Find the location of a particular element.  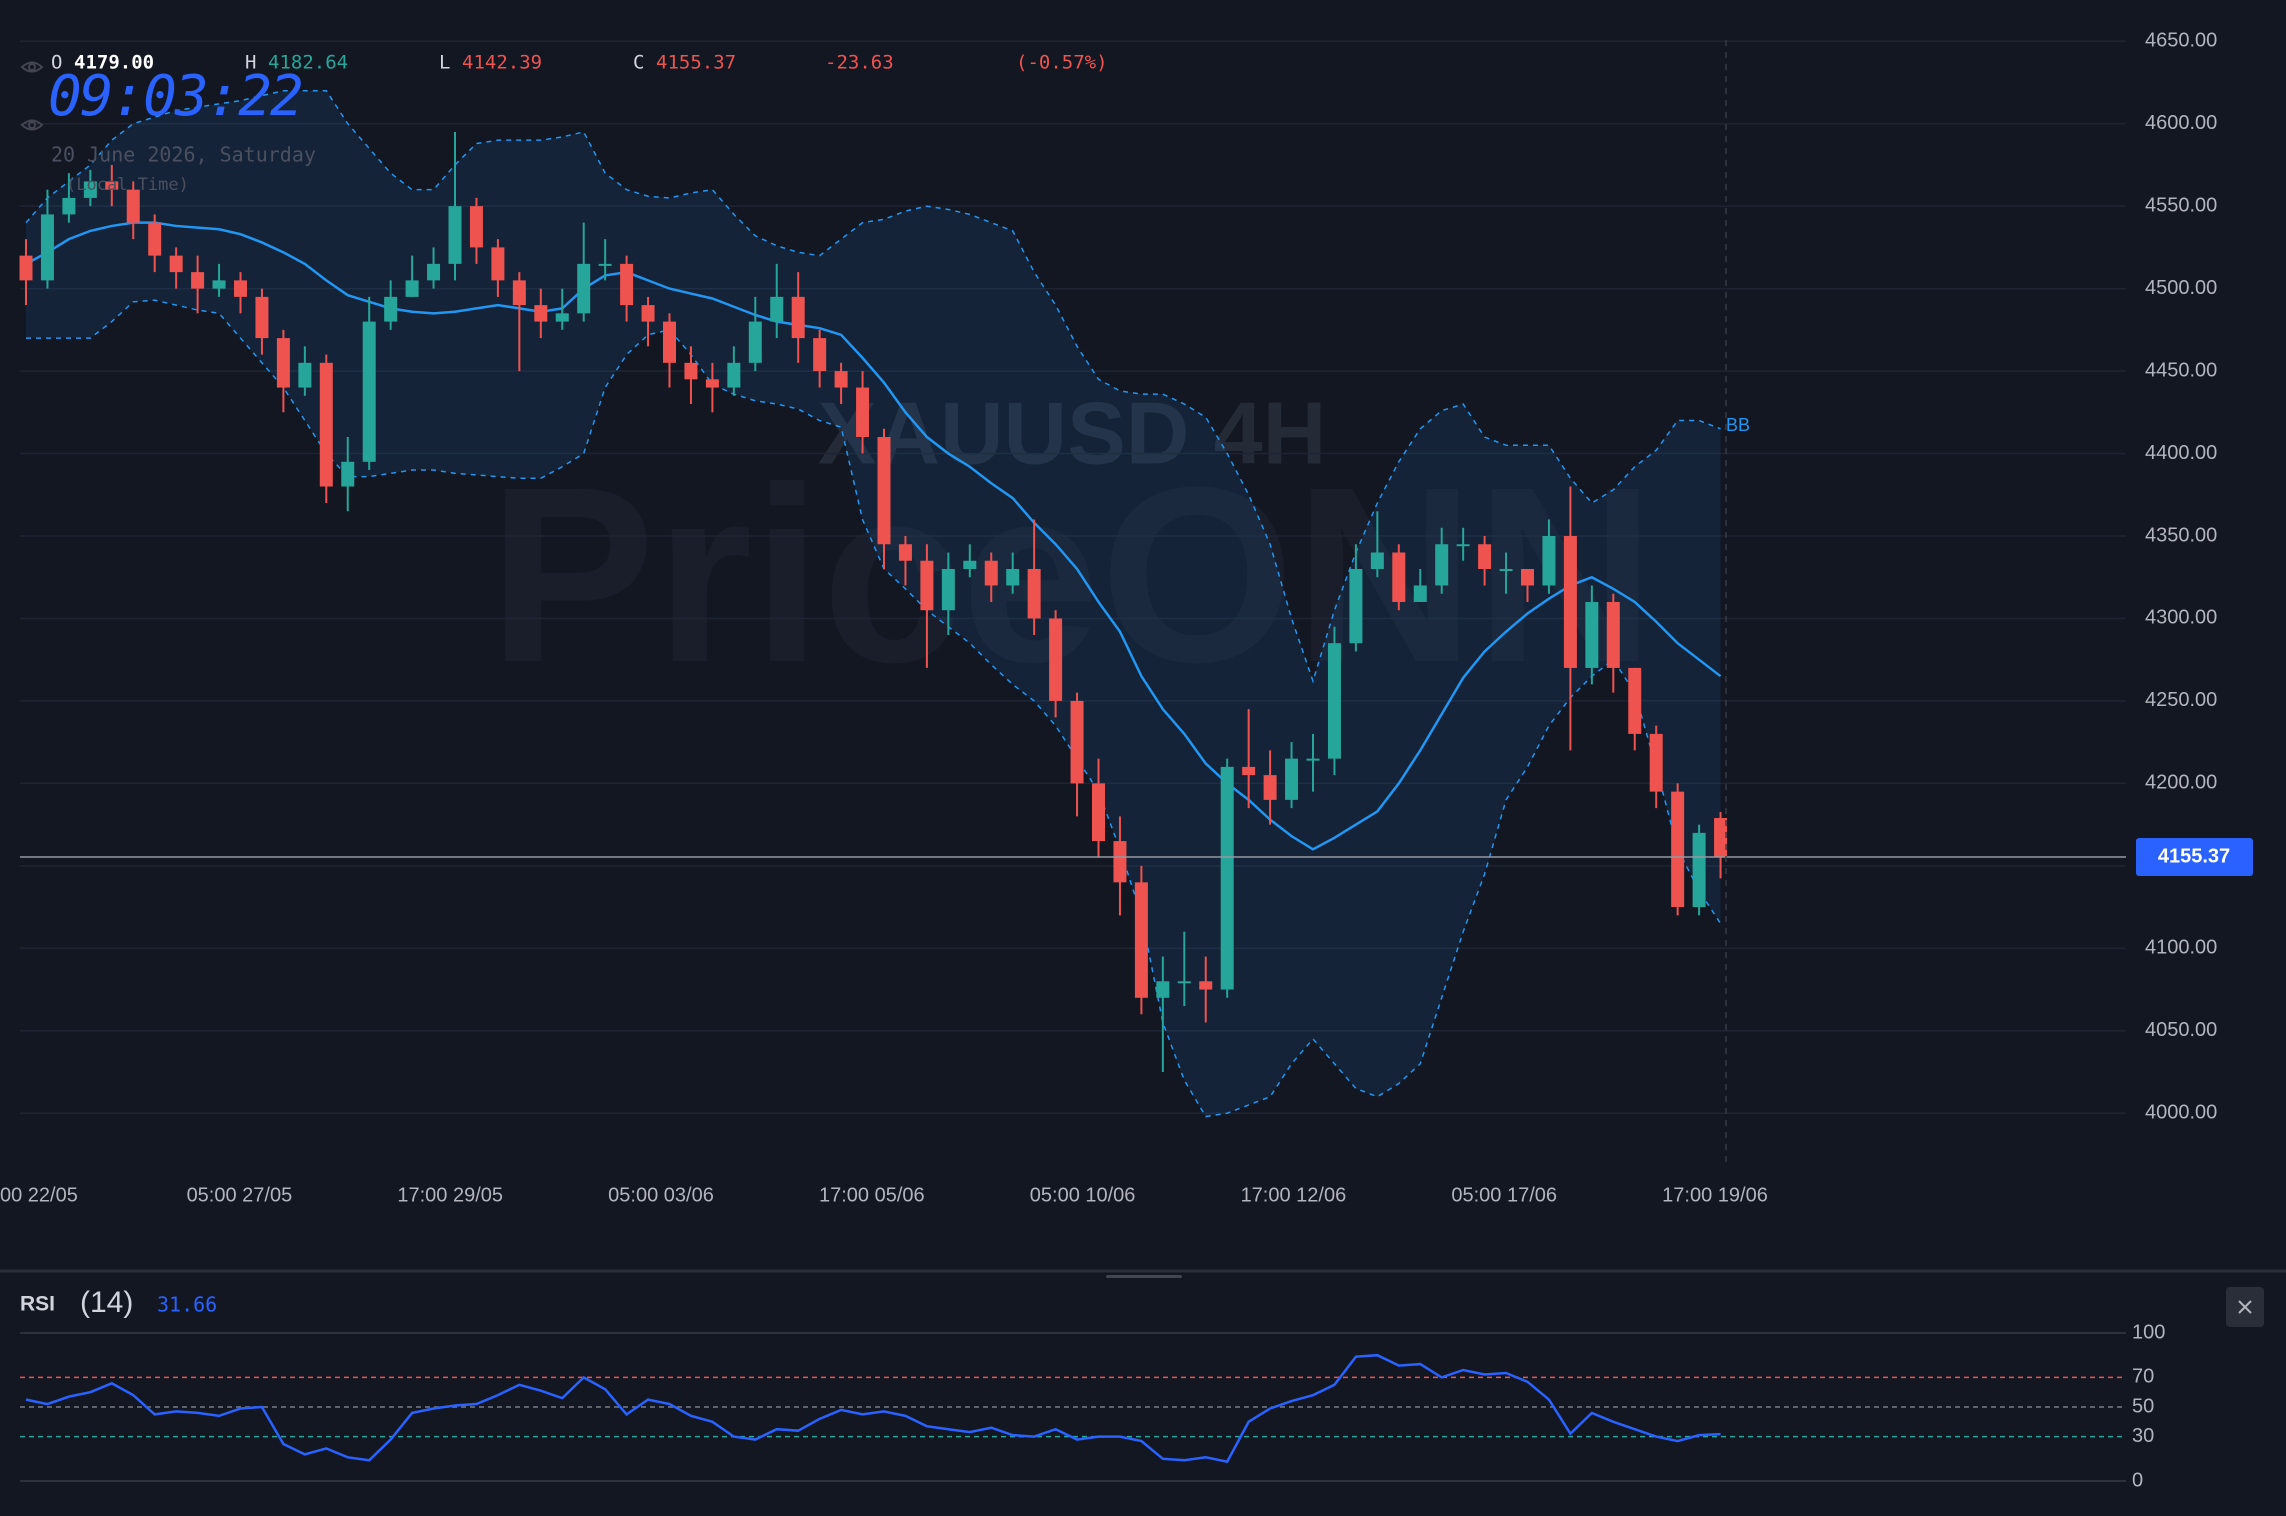

rsi-tick-label: 50 is located at coordinates (2143, 1406).